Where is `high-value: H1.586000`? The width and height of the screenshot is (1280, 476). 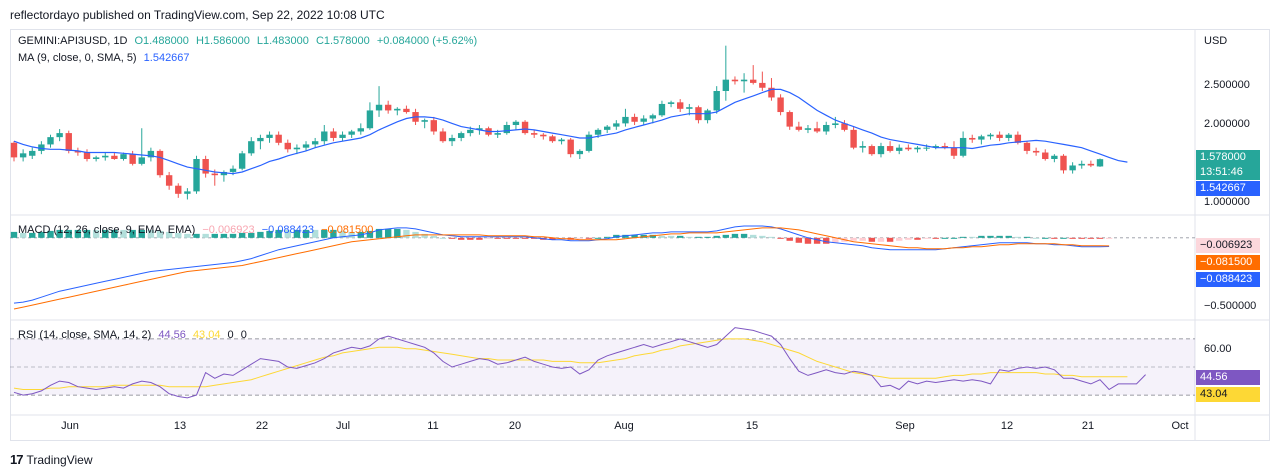 high-value: H1.586000 is located at coordinates (222, 41).